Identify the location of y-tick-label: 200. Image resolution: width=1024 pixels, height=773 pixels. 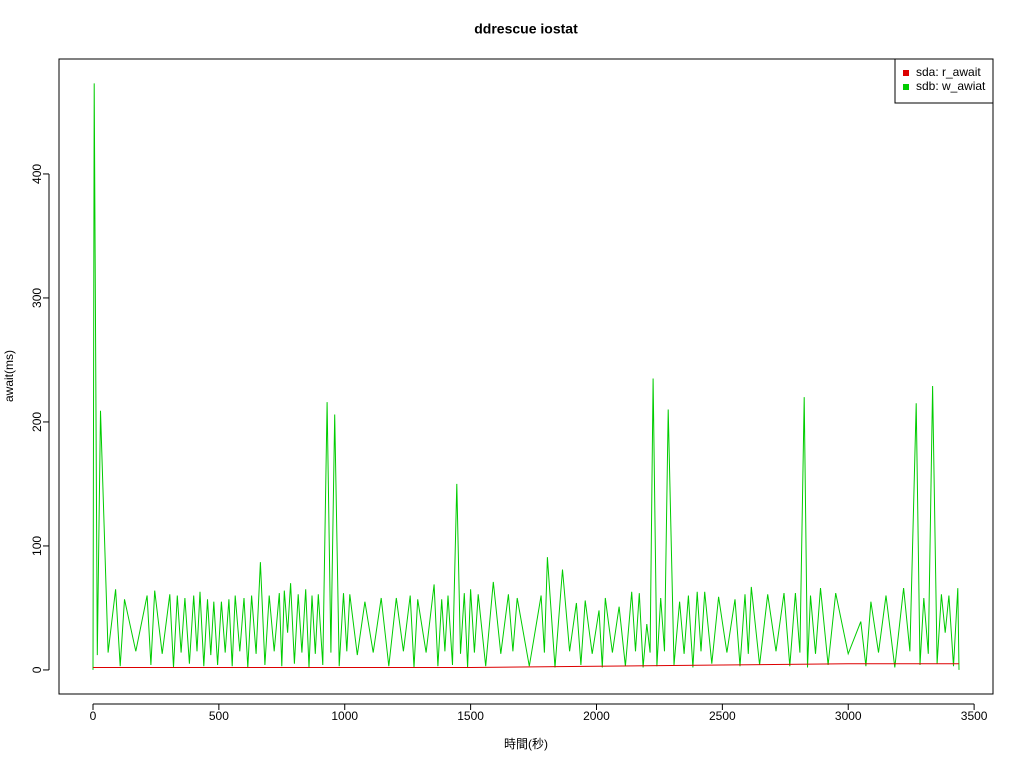
(37, 422).